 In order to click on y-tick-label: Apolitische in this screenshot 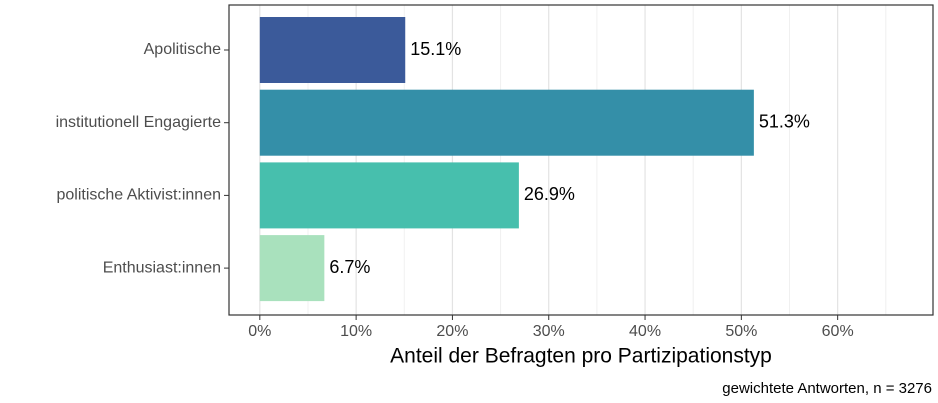, I will do `click(182, 49)`.